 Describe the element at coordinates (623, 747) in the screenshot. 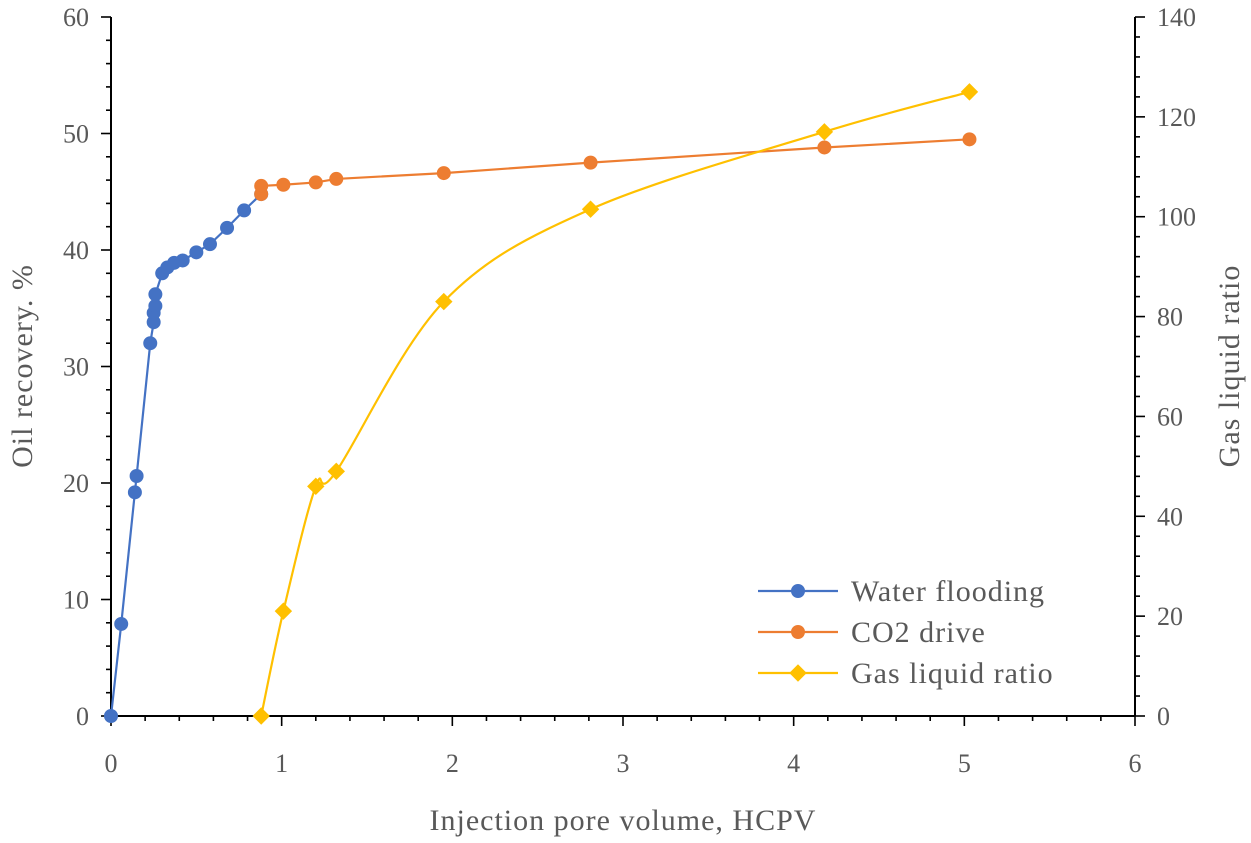

I see `x-ticks: 0 1 2 3 4 5 6` at that location.